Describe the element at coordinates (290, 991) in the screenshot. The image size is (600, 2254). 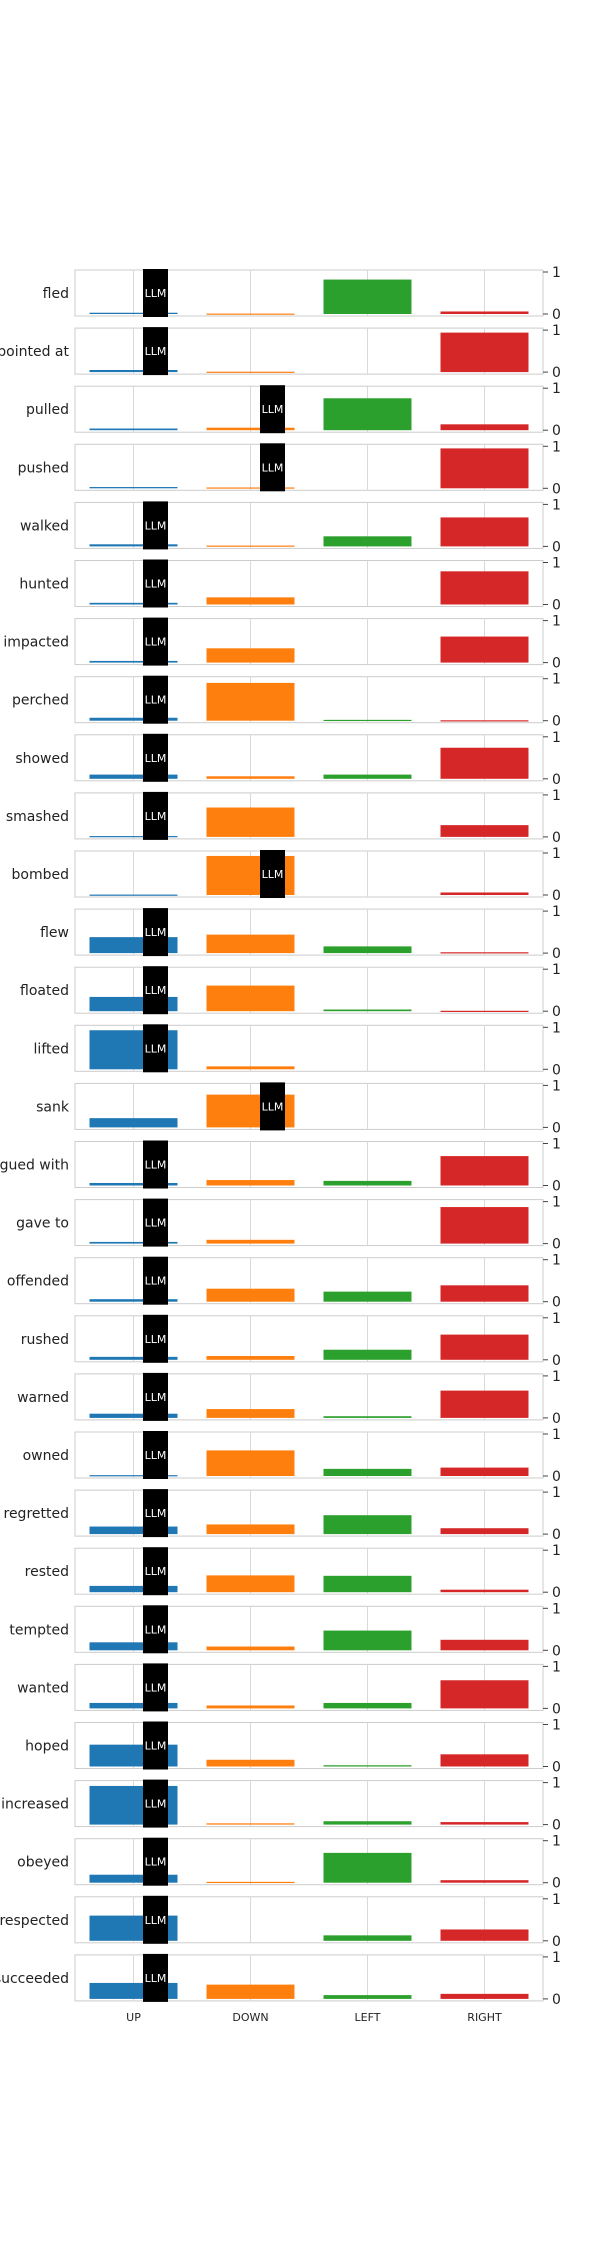
I see `panel-floated: LLM floated 0 1` at that location.